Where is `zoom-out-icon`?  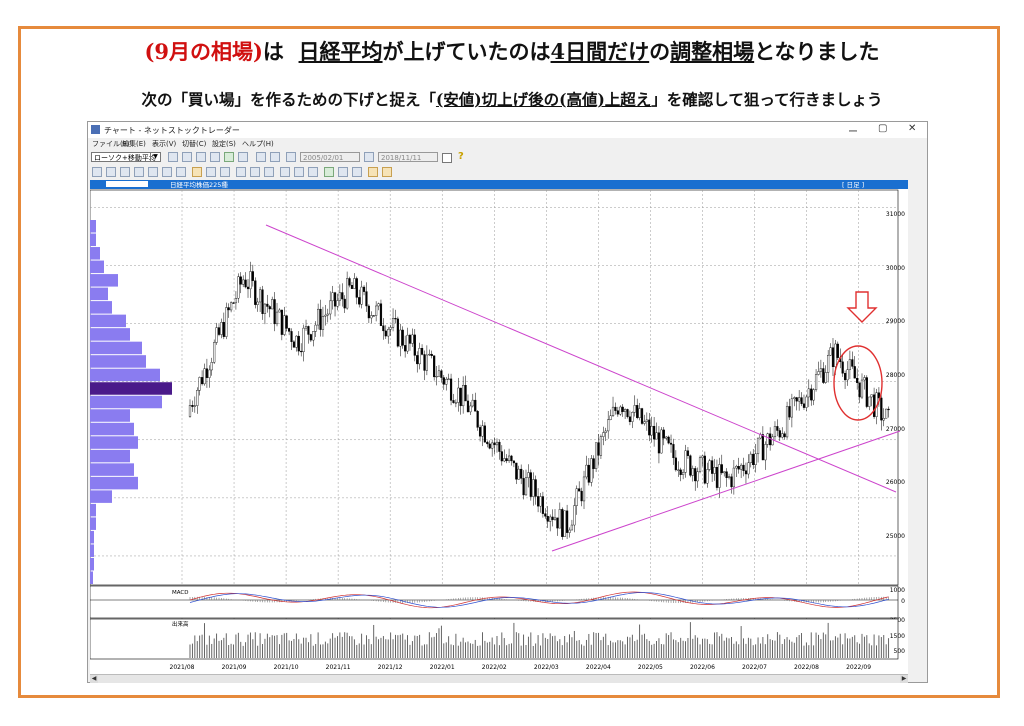
zoom-out-icon is located at coordinates (299, 172).